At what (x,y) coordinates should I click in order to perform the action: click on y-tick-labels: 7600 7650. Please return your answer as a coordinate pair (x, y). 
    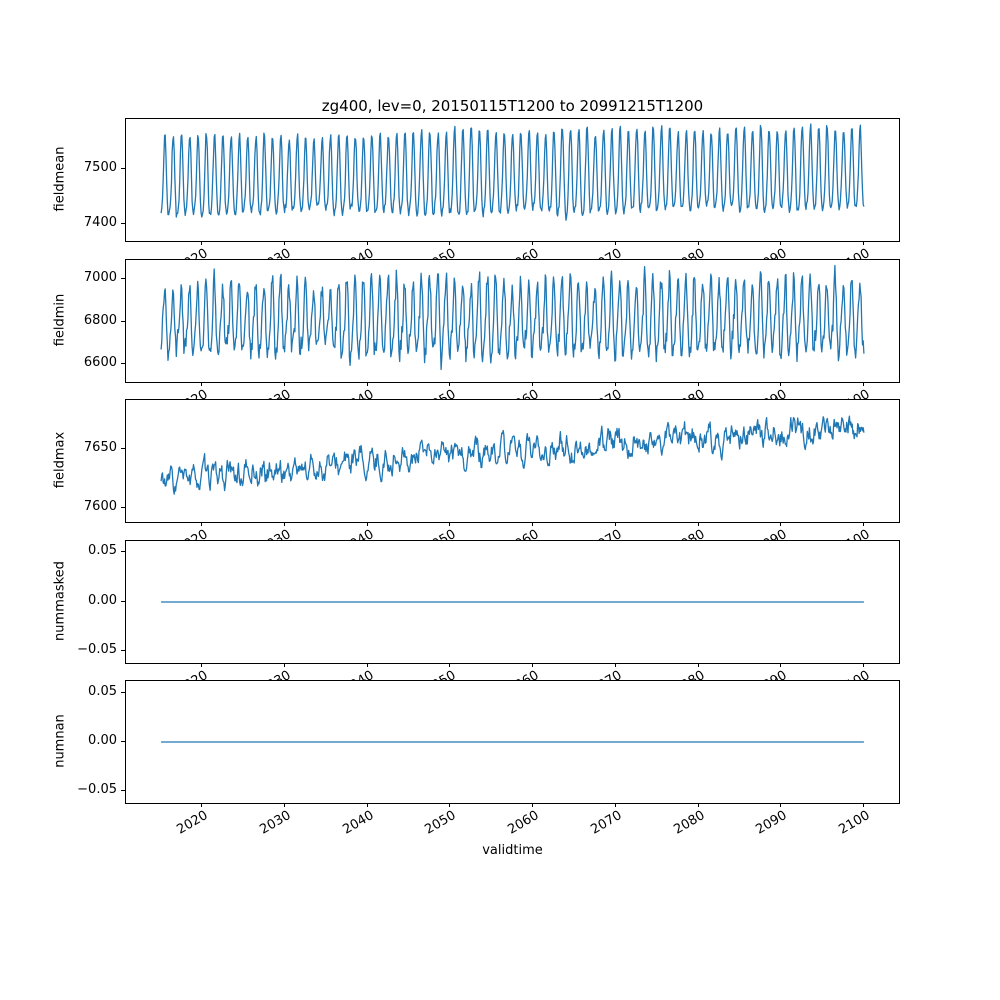
    Looking at the image, I should click on (58, 460).